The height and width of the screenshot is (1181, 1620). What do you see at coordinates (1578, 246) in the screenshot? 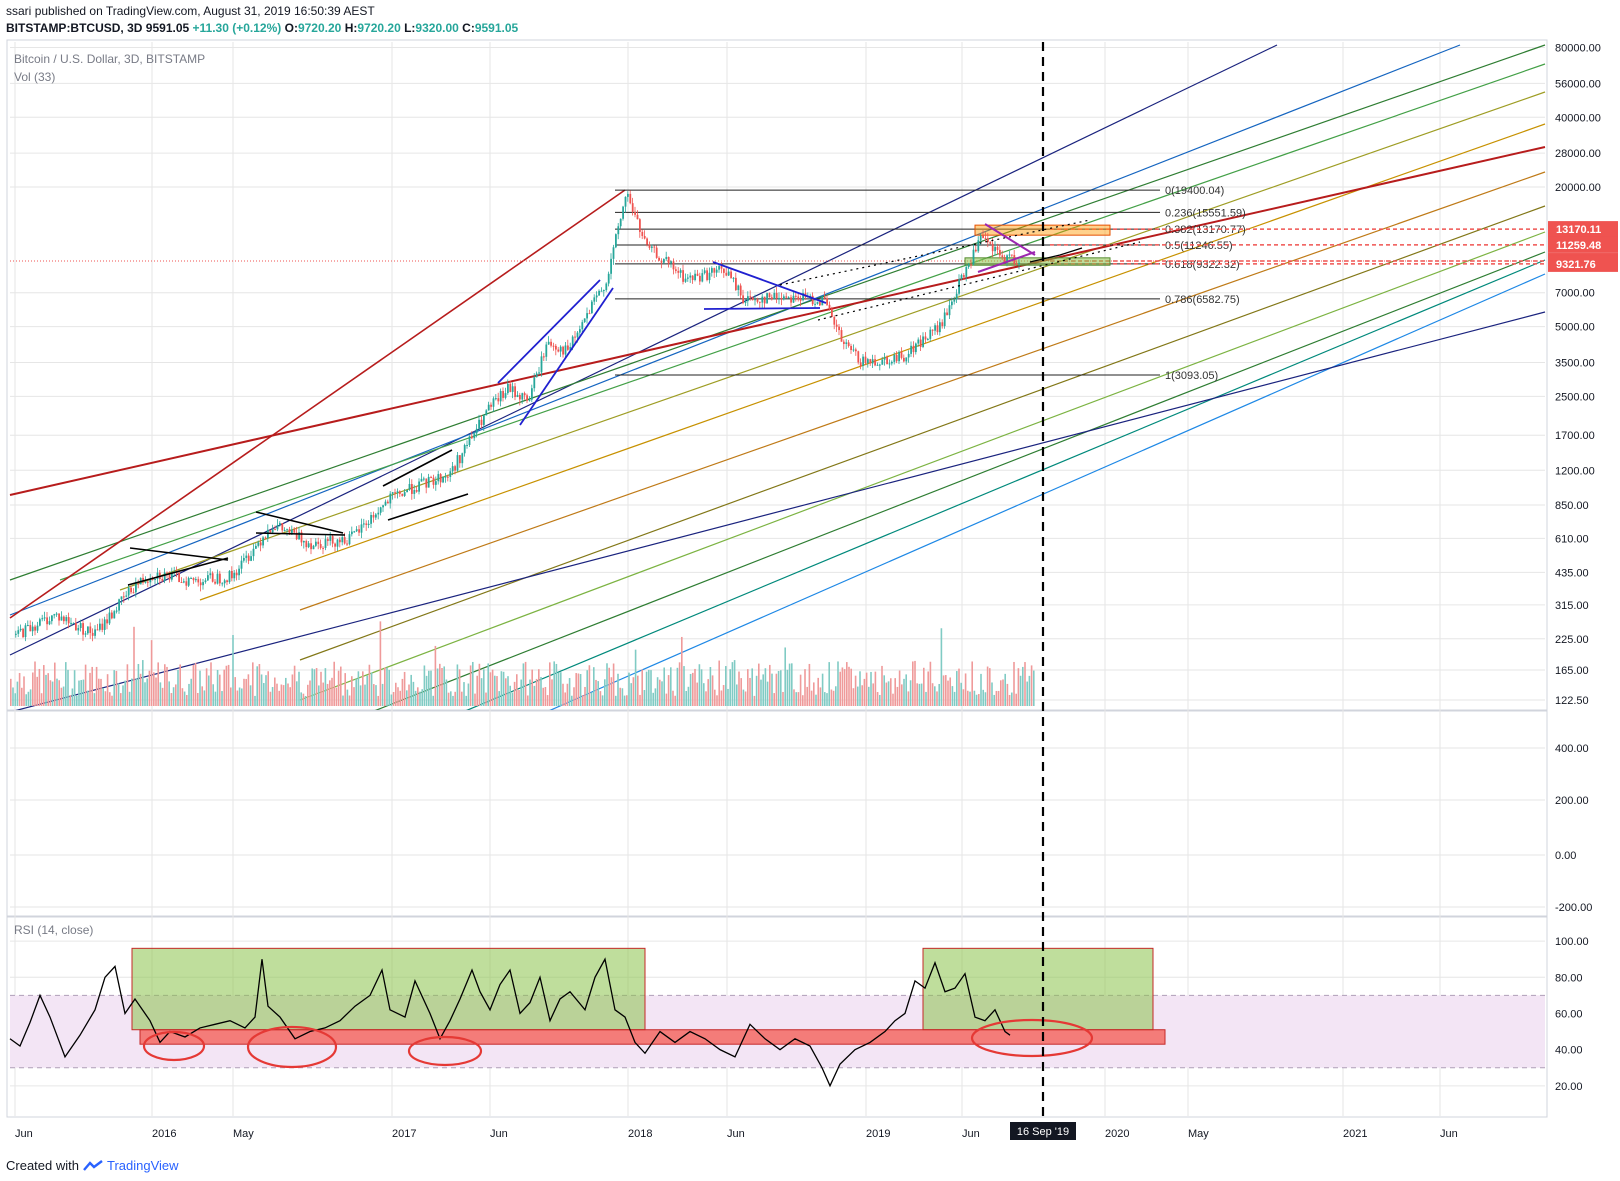
I see `price-tag-label: 11259.48` at bounding box center [1578, 246].